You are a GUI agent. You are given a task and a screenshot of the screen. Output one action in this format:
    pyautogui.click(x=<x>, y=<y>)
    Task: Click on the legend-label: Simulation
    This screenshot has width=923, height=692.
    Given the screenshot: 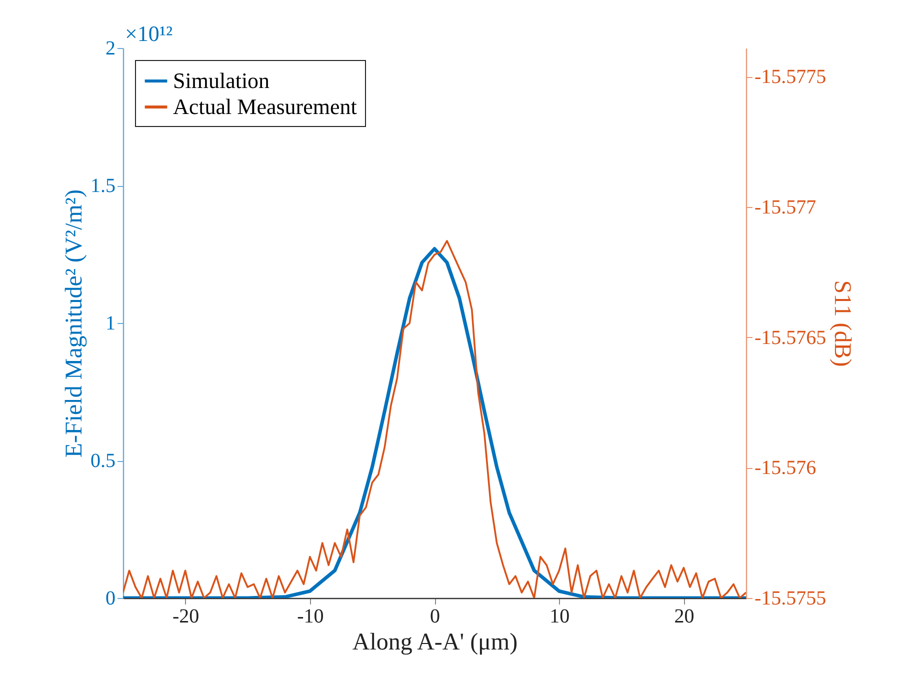 What is the action you would take?
    pyautogui.click(x=221, y=80)
    